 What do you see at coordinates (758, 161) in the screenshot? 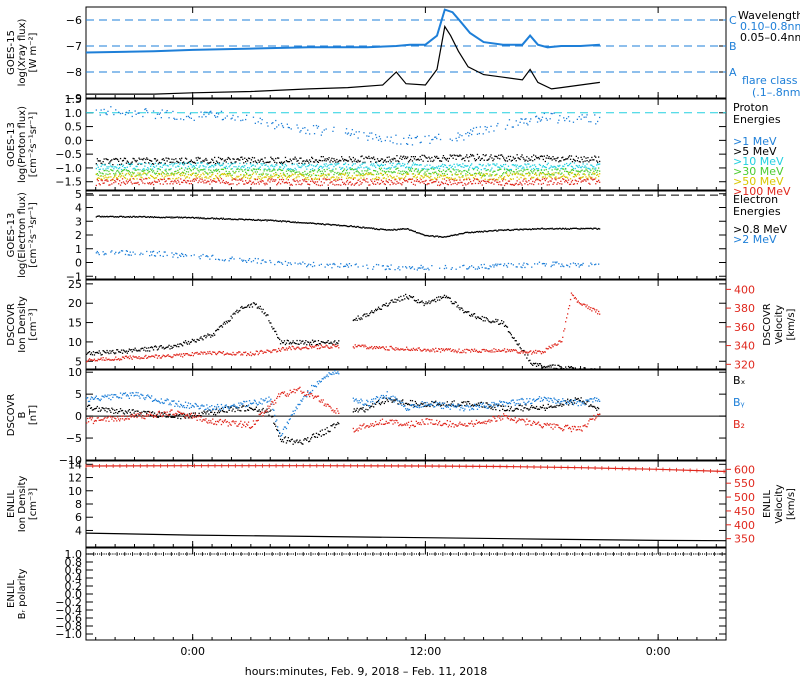
I see `legend-entry: >10 MeV` at bounding box center [758, 161].